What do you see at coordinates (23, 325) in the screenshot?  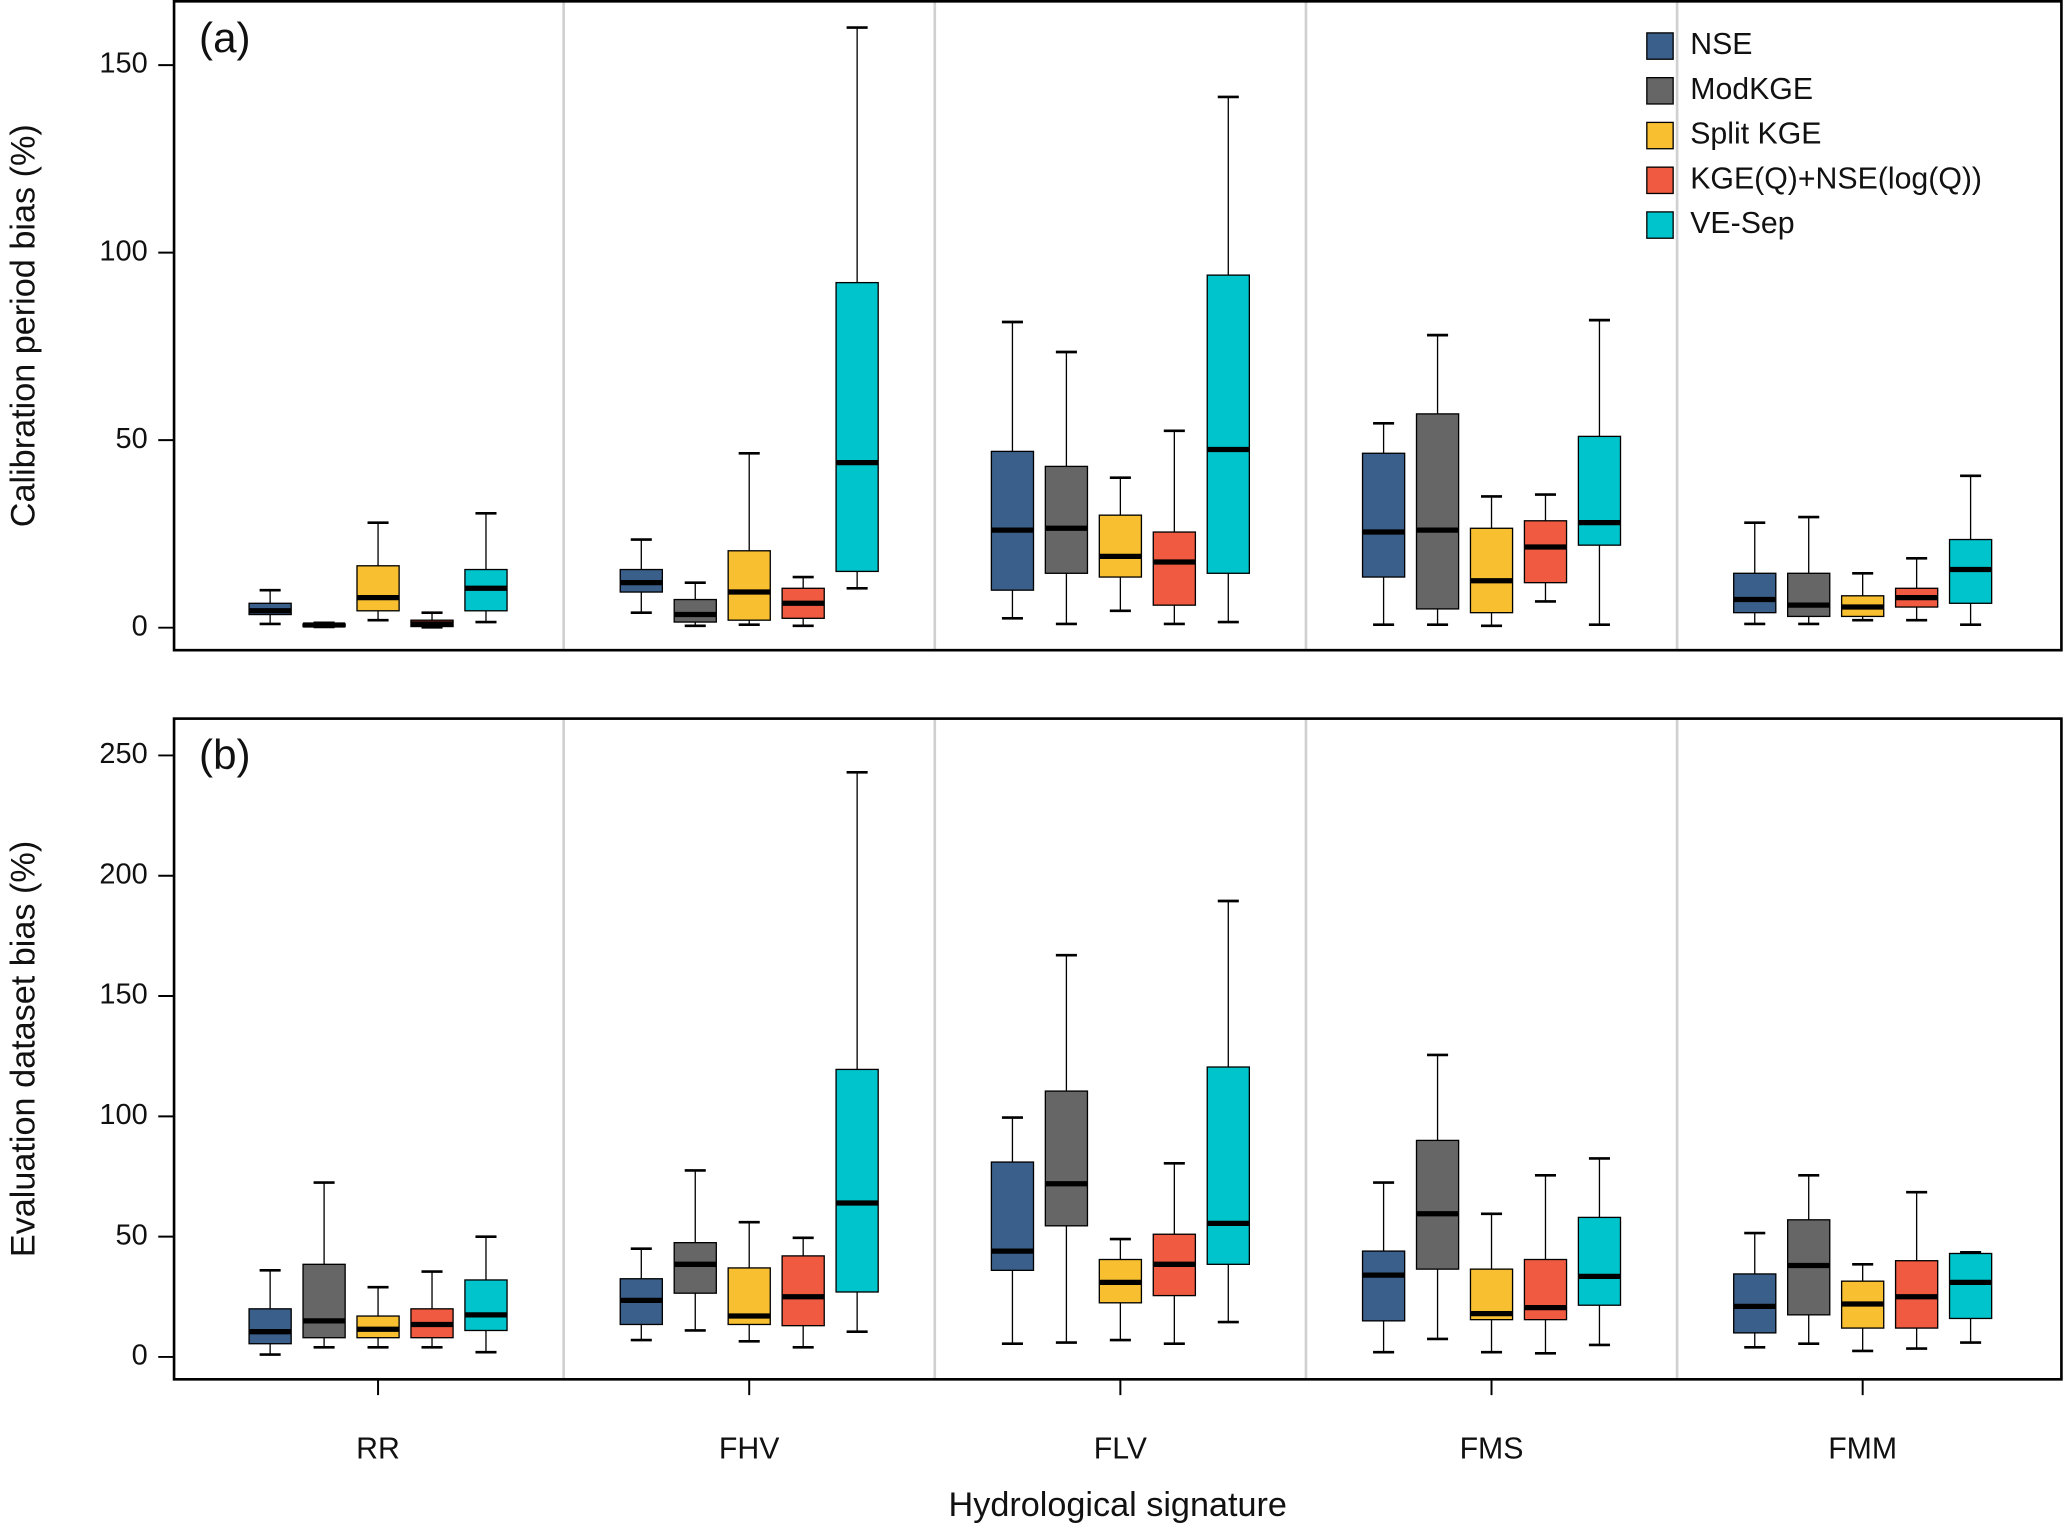 I see `y-axis-label: Calibration period bias (%)` at bounding box center [23, 325].